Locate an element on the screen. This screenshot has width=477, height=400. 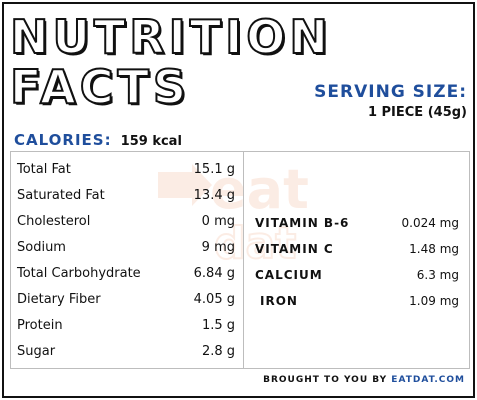
eatdat-watermark-logo: eat dat is located at coordinates (233, 214).